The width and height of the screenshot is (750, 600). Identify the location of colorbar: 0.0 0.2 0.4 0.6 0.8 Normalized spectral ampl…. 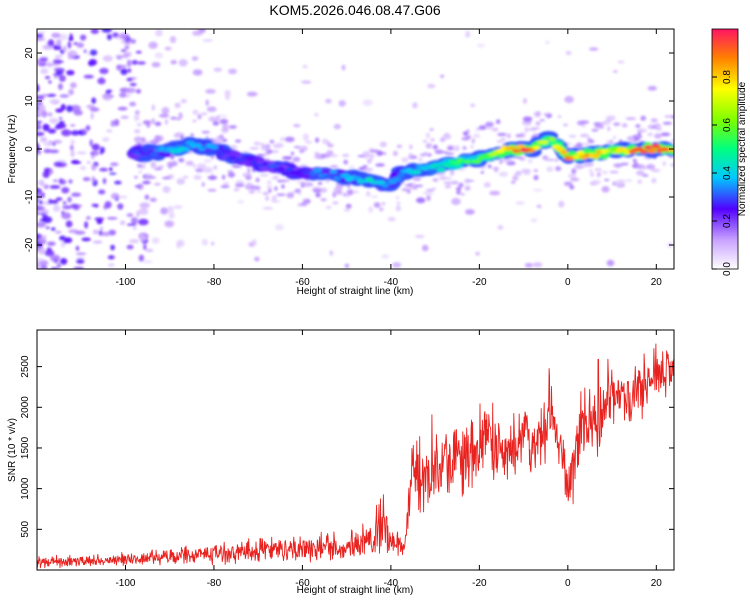
(729, 152).